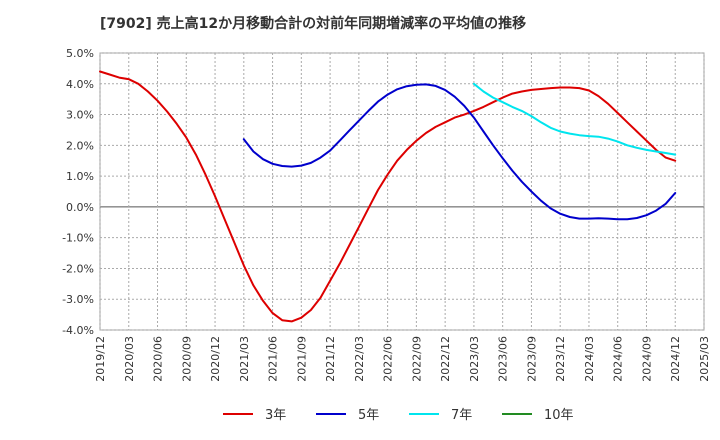  I want to click on x-tick-label: 2023/12, so click(560, 359).